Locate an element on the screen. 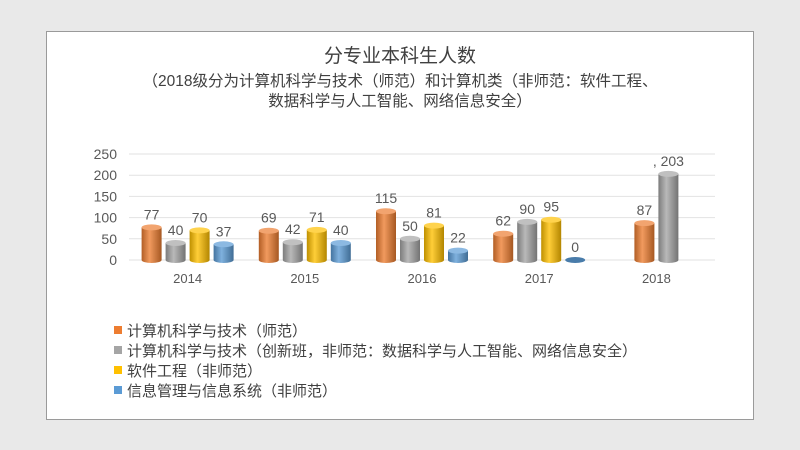 The height and width of the screenshot is (450, 800). data-label-2017-series-0: 62 is located at coordinates (503, 221).